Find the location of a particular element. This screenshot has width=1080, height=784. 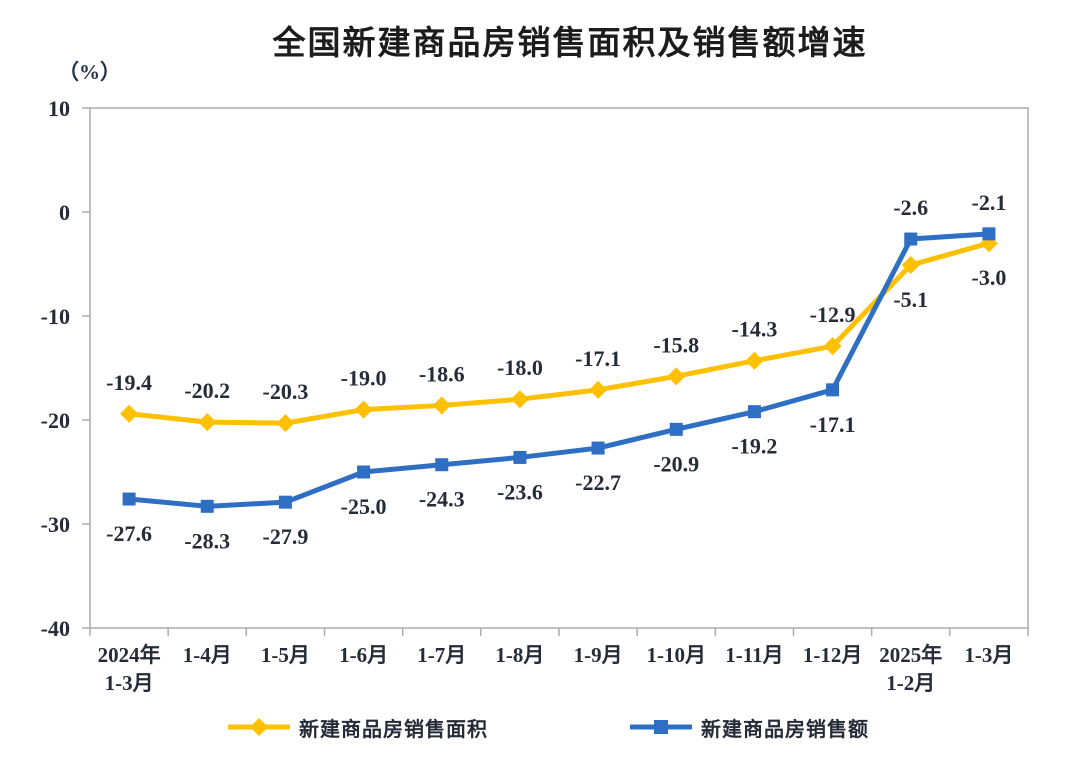

data-point-label: -19.4 is located at coordinates (129, 382).